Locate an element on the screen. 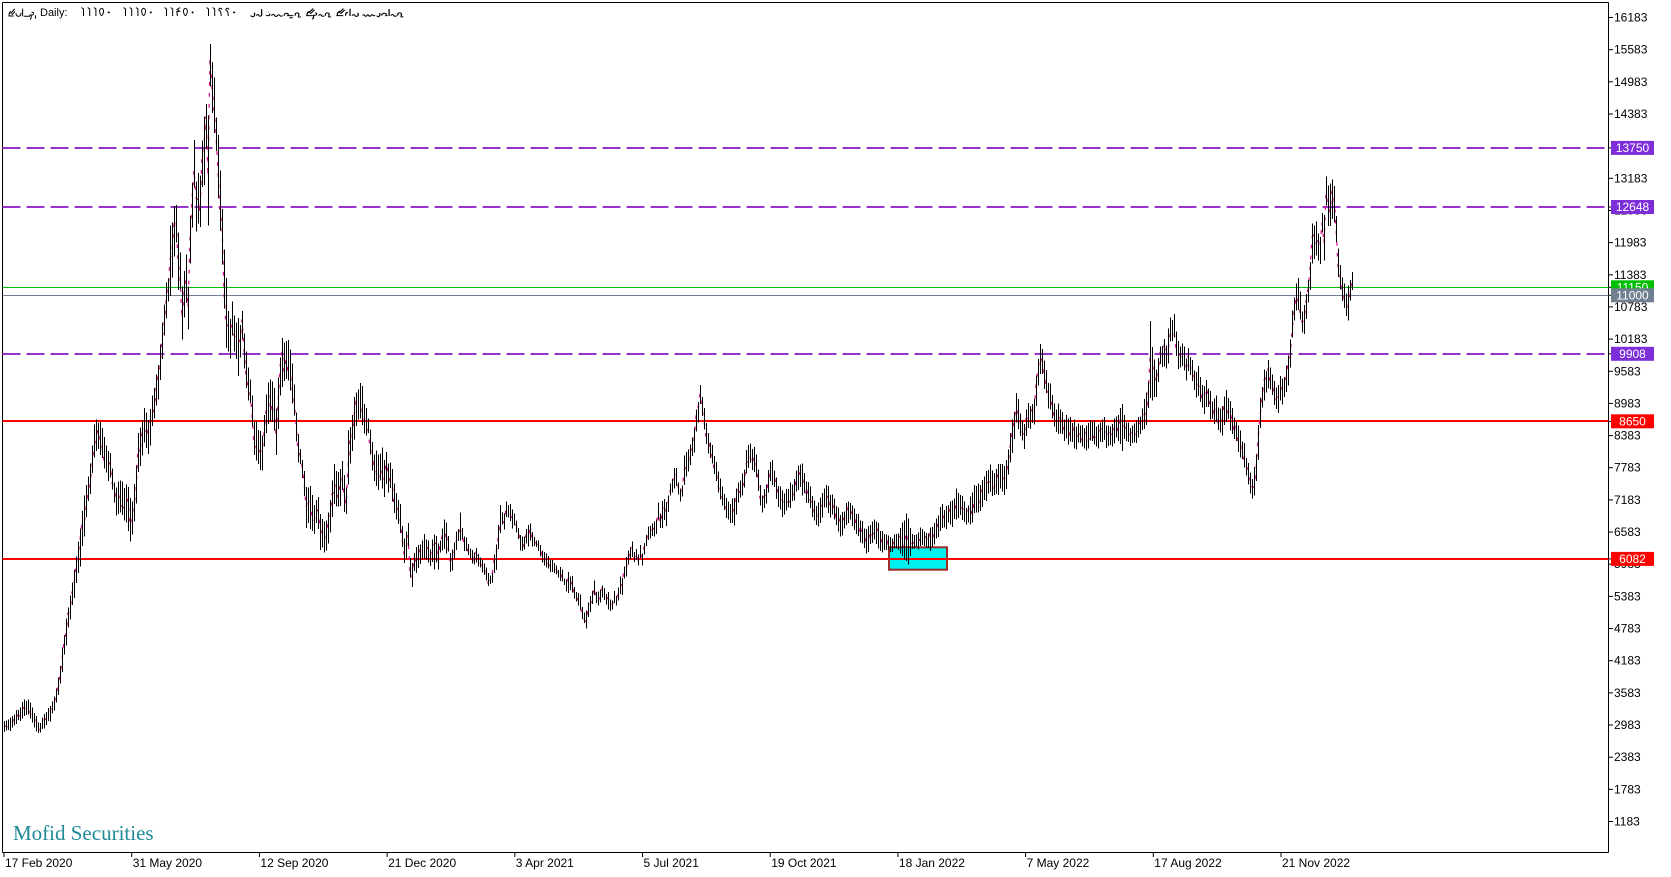  svg-text: 12 Sep 2020 is located at coordinates (294, 863).